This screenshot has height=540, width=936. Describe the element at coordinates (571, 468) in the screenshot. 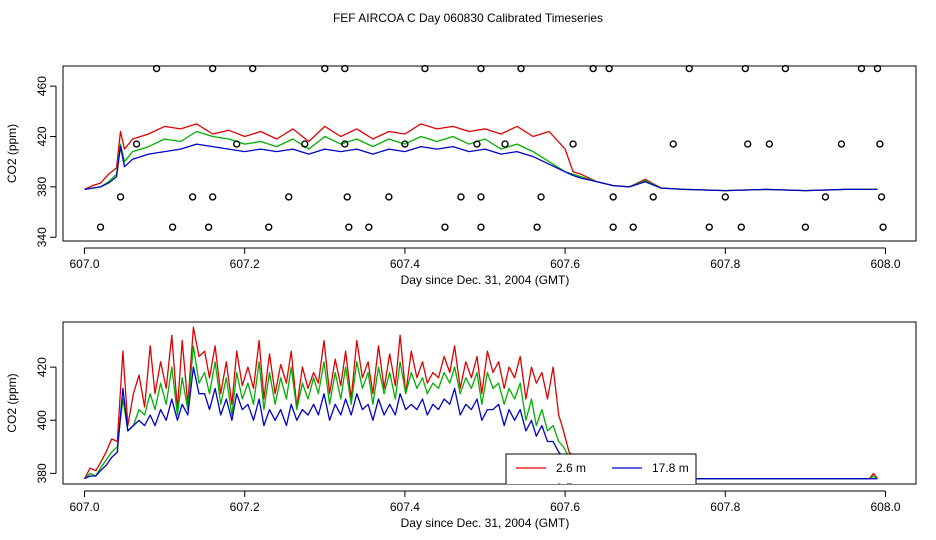

I see `legend-label: 2.6 m` at that location.